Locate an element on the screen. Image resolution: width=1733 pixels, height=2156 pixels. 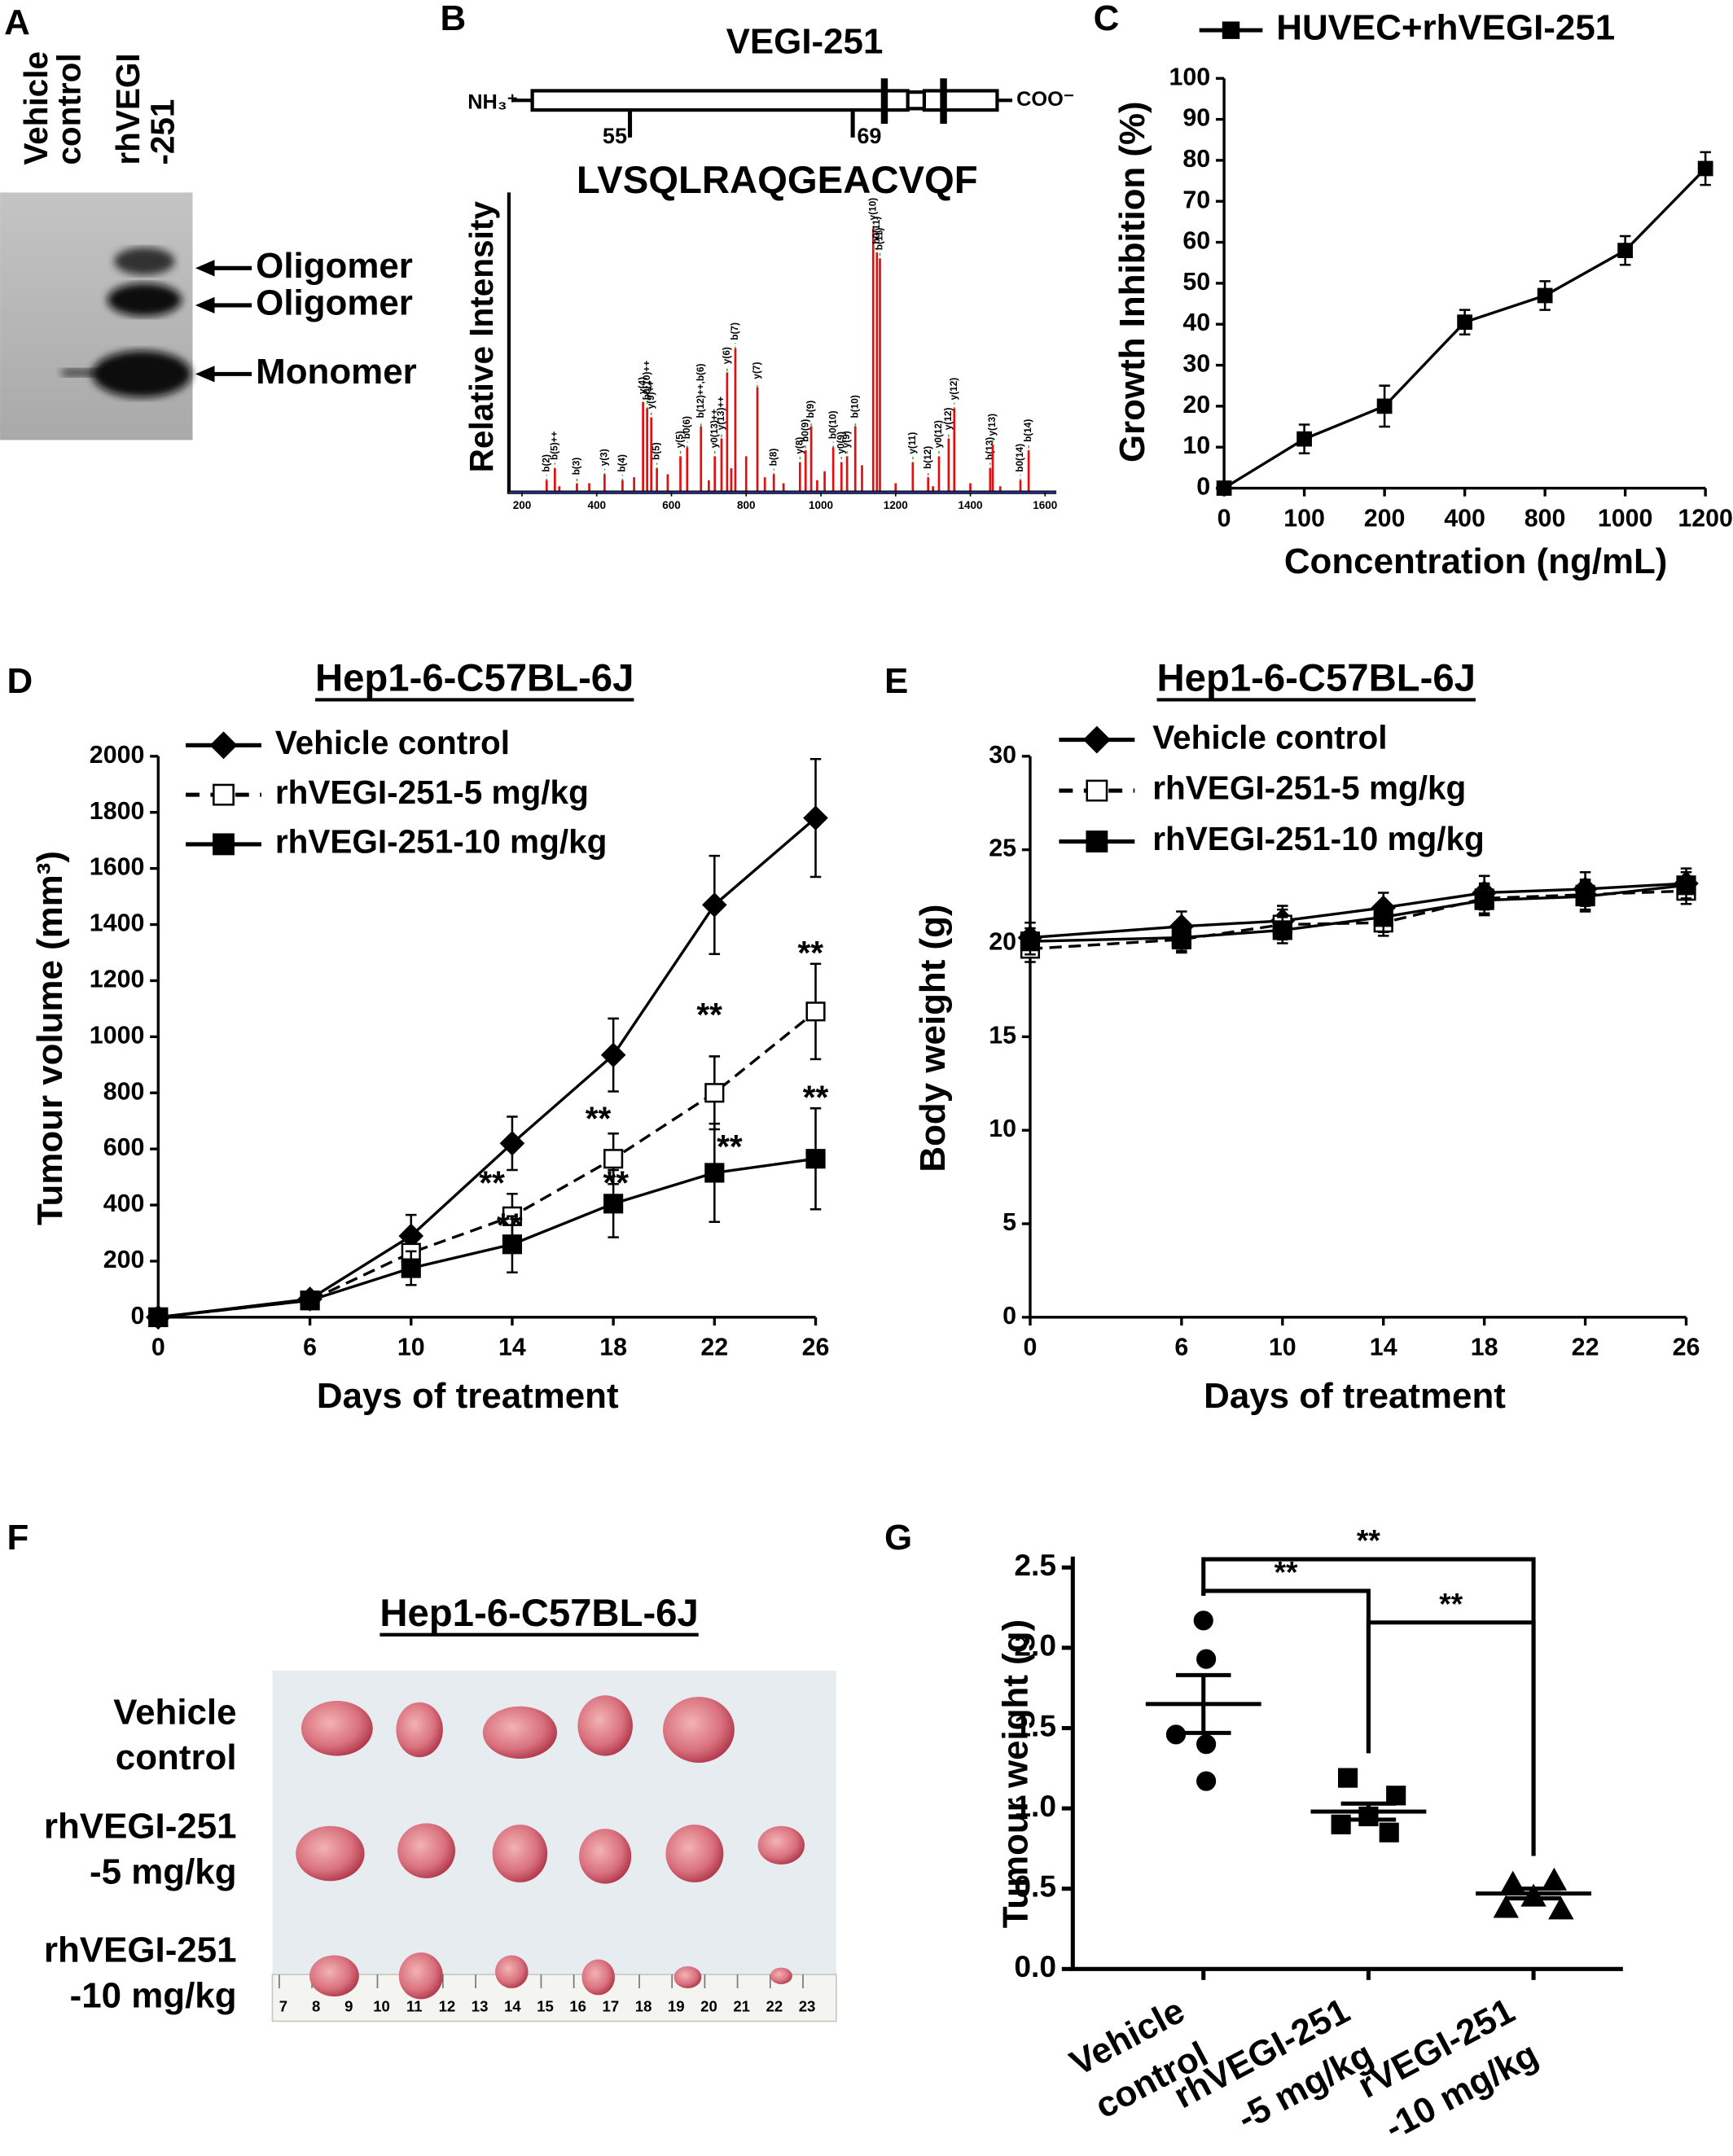
ruler-number: 20 is located at coordinates (708, 2007).